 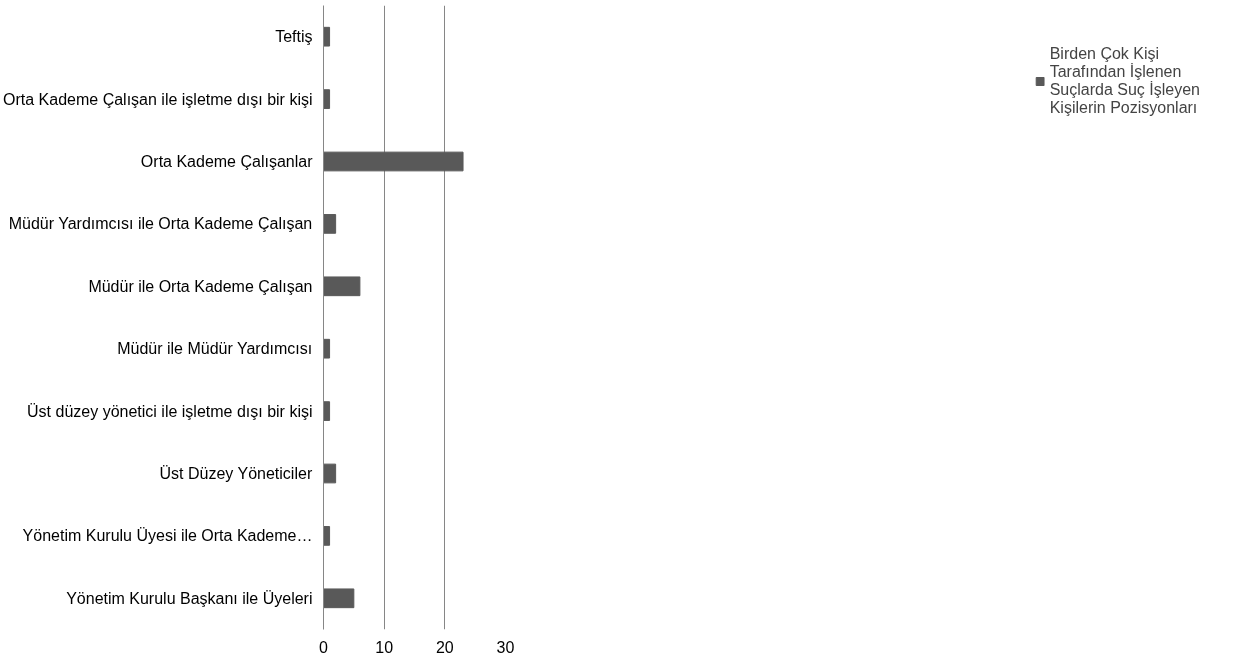 What do you see at coordinates (294, 37) in the screenshot?
I see `y-tick-label: Teftiş` at bounding box center [294, 37].